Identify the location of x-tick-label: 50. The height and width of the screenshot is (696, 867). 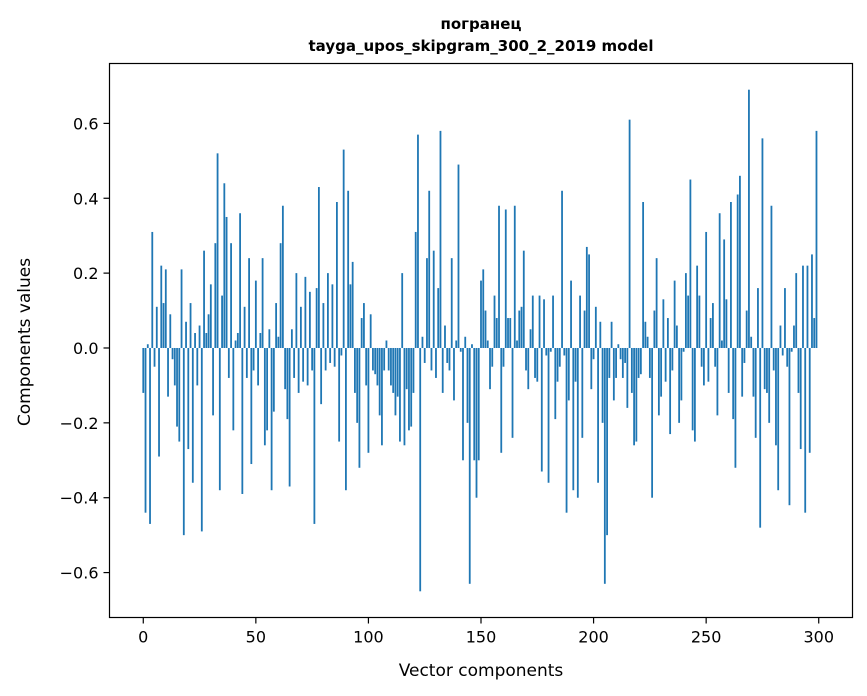
(256, 637).